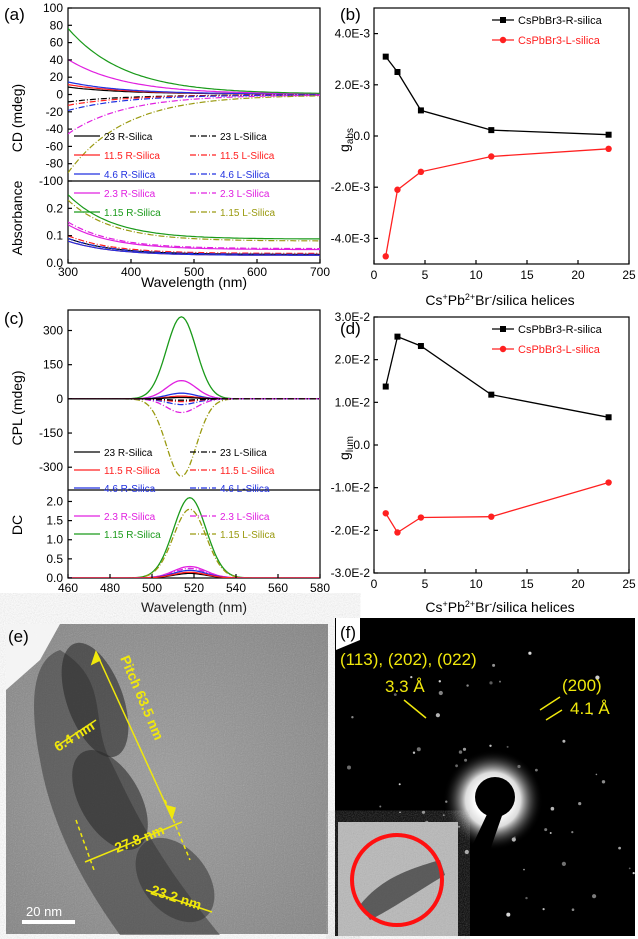  I want to click on abs-curve-11-5-L, so click(194, 244).